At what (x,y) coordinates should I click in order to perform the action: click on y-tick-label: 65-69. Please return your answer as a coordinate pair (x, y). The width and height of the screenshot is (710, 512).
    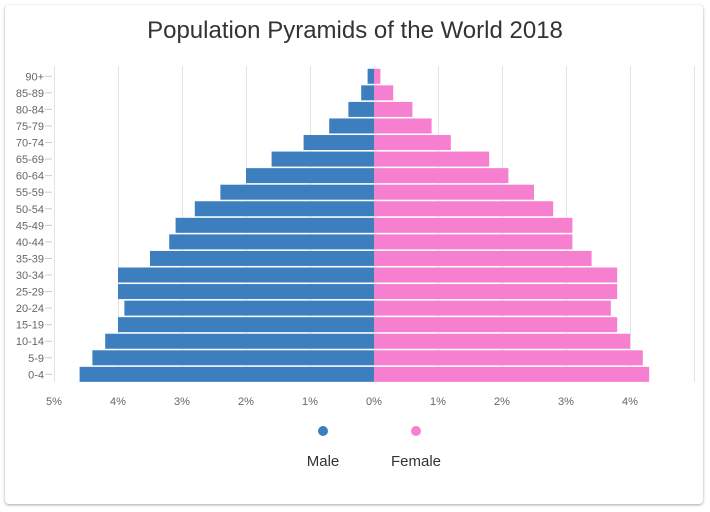
    Looking at the image, I should click on (30, 160).